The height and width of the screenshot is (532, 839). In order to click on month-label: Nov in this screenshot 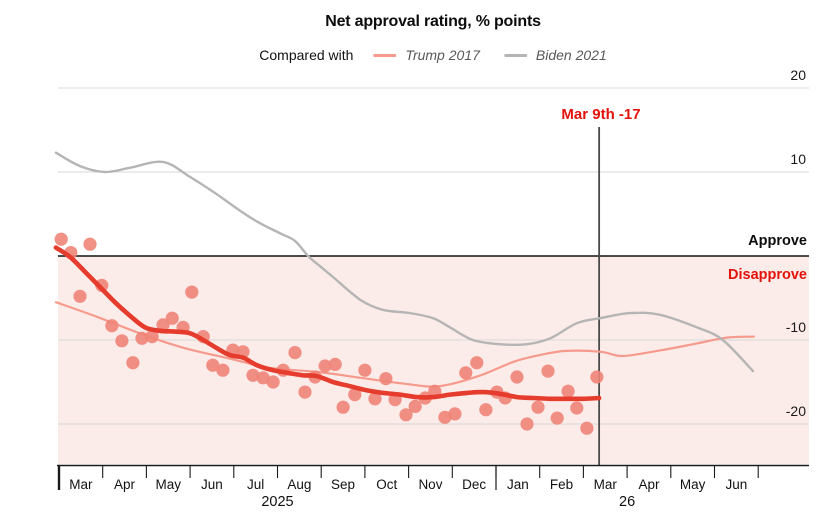, I will do `click(430, 484)`.